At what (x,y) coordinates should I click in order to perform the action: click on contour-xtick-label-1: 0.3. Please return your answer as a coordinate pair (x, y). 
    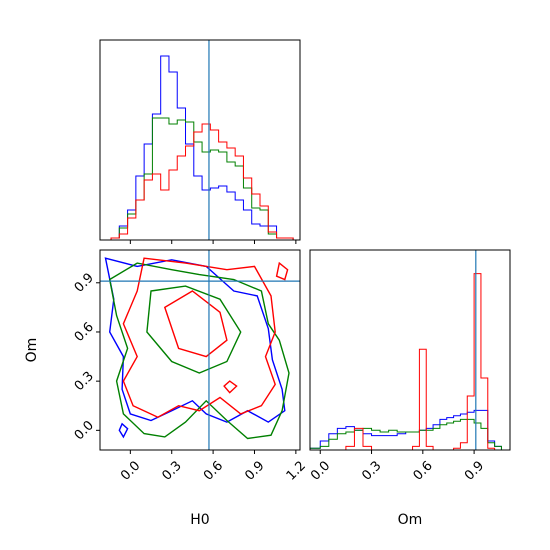
    Looking at the image, I should click on (172, 470).